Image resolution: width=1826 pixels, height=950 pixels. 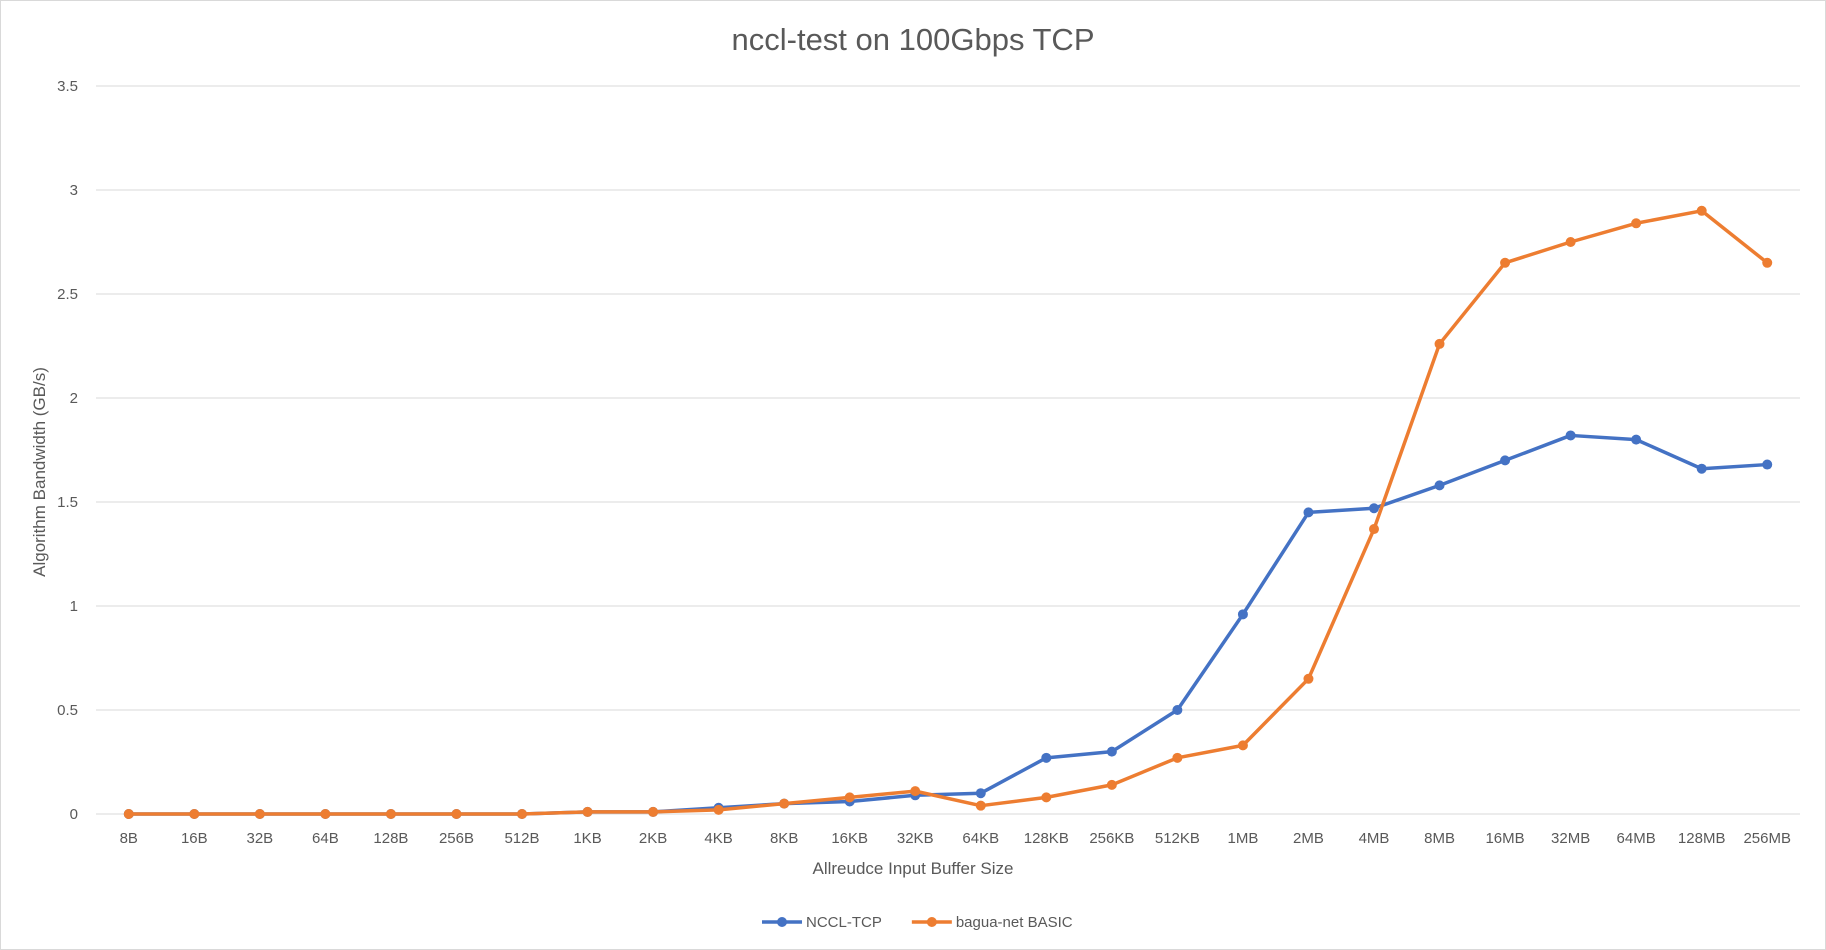 I want to click on x-tick-label: 32MB, so click(x=1570, y=838).